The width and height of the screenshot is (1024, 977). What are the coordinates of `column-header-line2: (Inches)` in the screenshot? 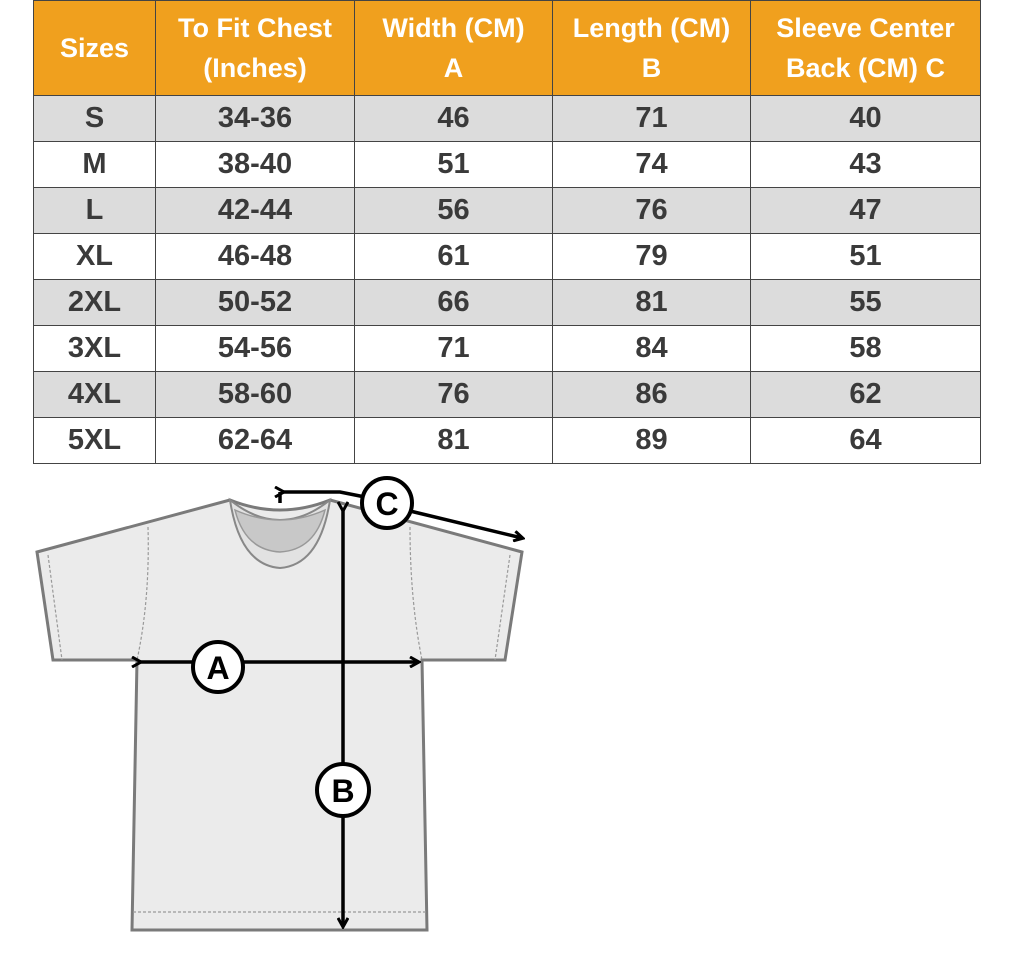 It's located at (255, 68).